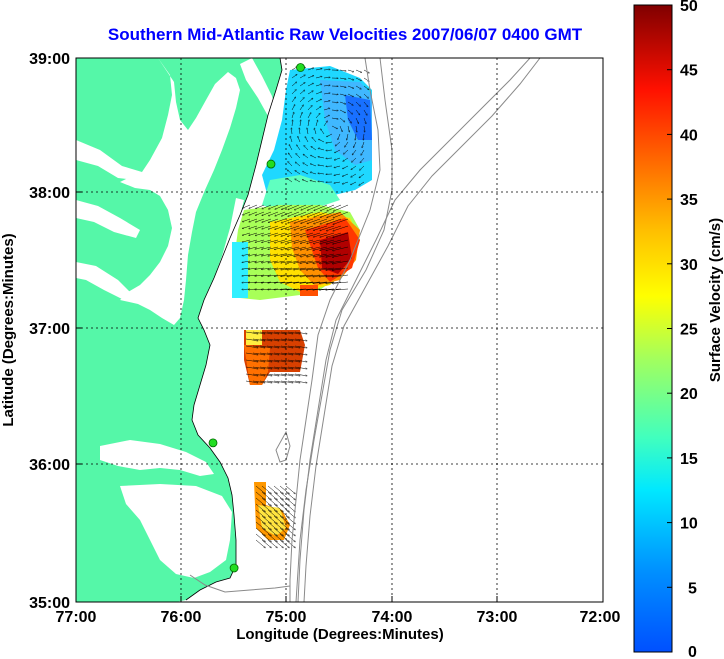 This screenshot has height=659, width=724. I want to click on colorbar-tick: 0, so click(692, 651).